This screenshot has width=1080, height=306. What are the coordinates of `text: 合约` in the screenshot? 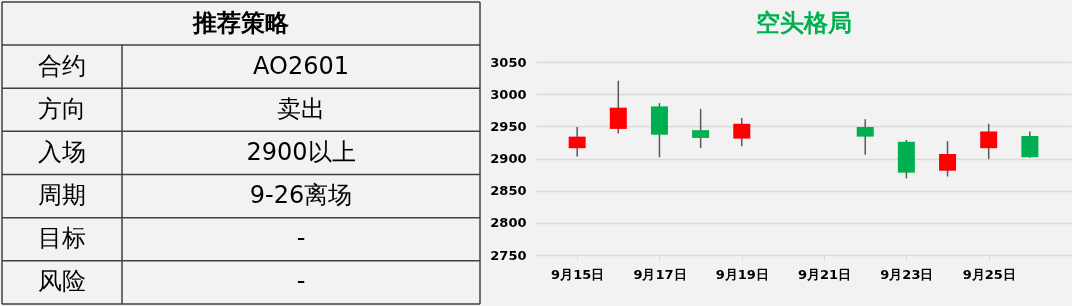 It's located at (62, 65).